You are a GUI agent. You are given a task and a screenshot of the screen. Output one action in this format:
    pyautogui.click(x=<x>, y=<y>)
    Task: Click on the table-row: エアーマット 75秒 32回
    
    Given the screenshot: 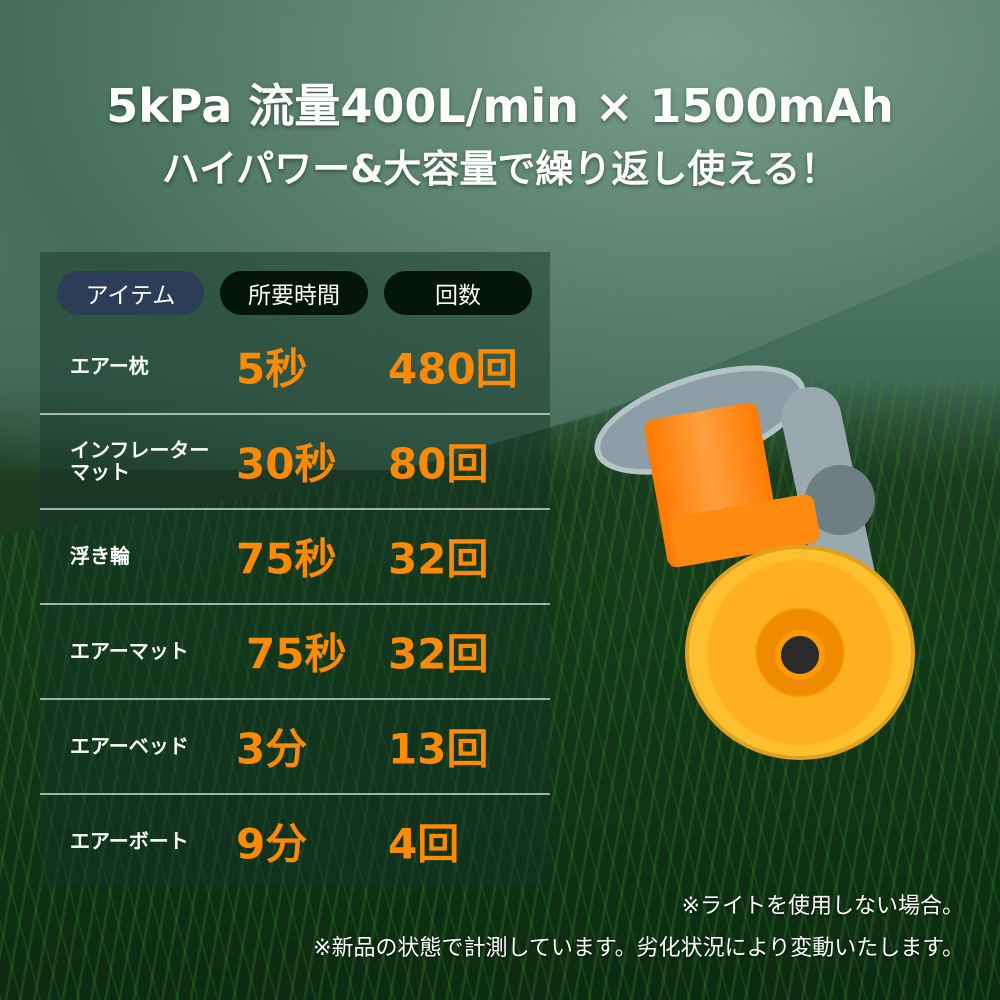 What is the action you would take?
    pyautogui.click(x=295, y=650)
    